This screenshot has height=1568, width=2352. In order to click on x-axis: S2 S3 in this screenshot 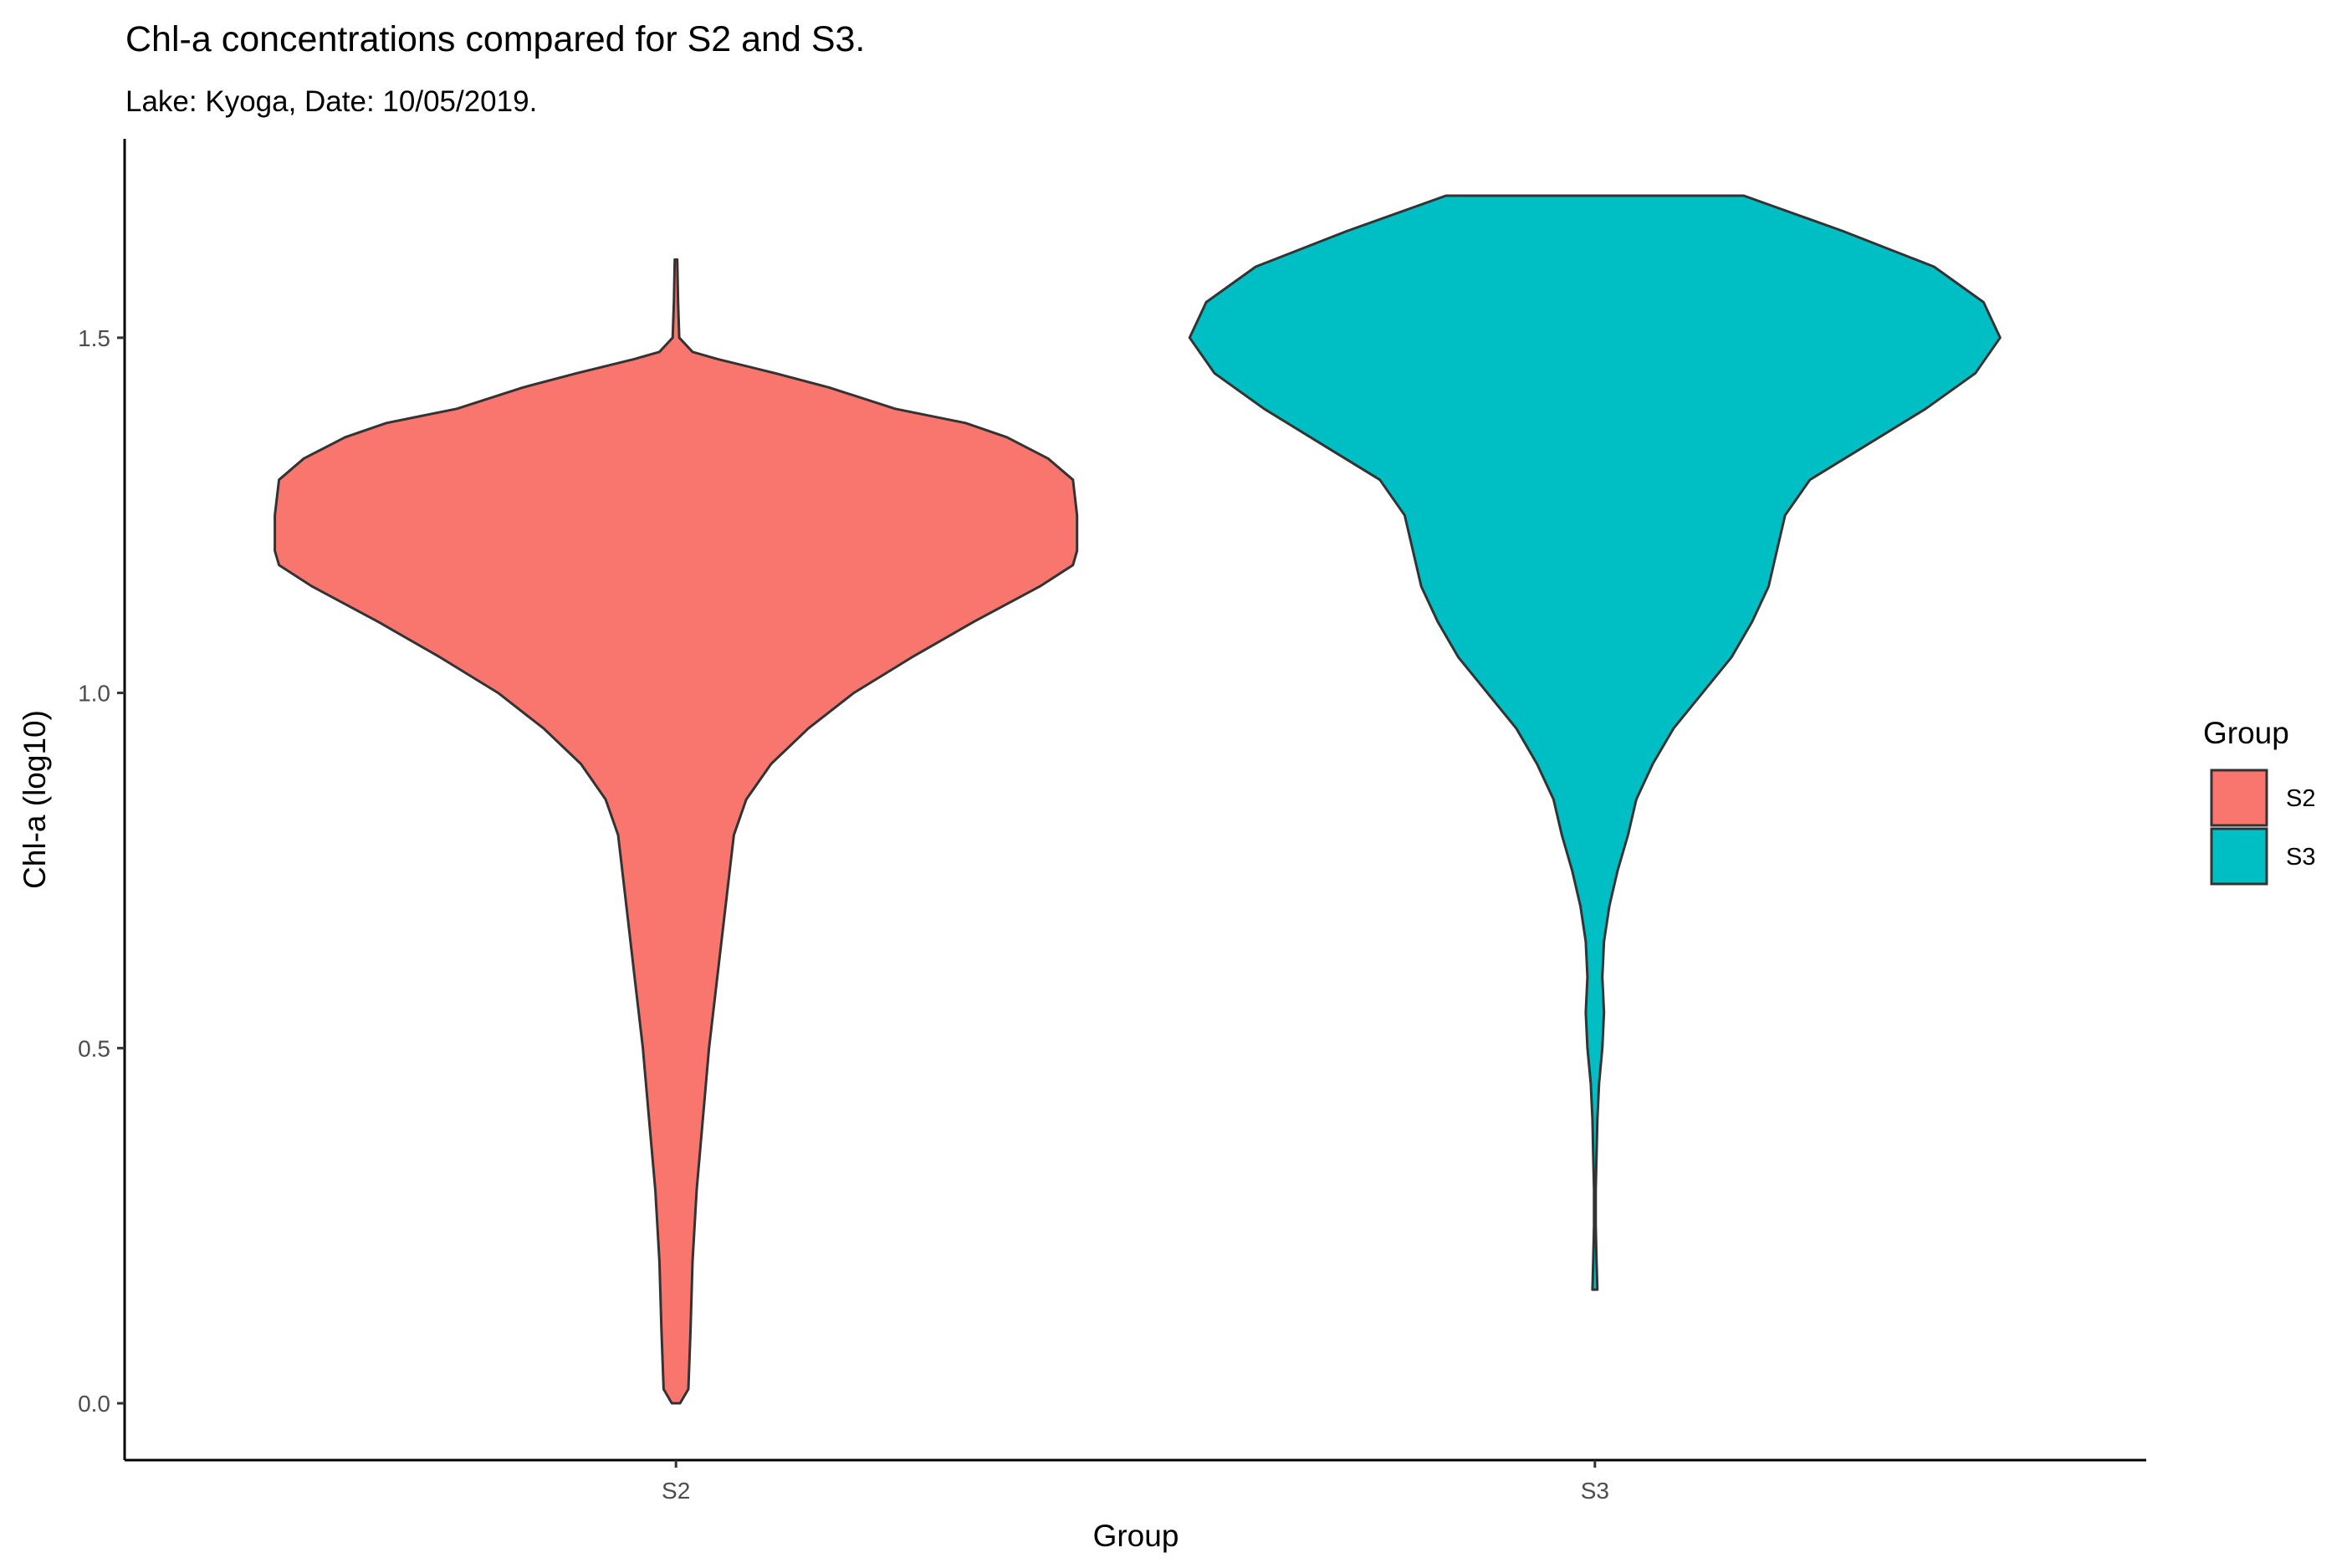, I will do `click(1135, 1481)`.